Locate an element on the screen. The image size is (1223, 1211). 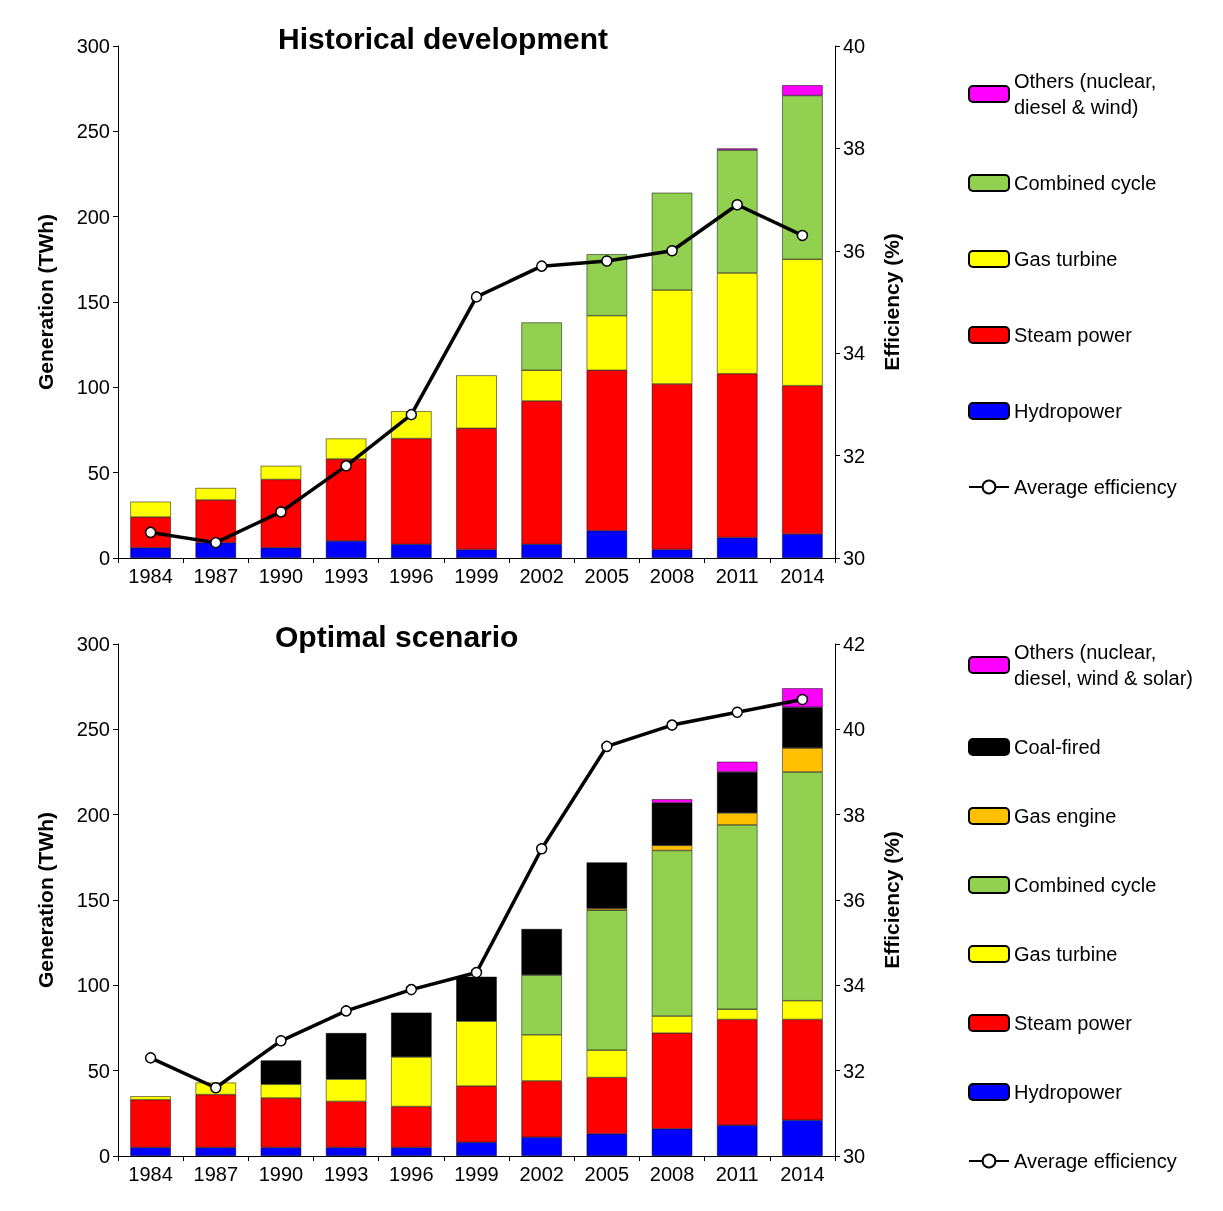
legend-label: Gas engine is located at coordinates (1065, 816).